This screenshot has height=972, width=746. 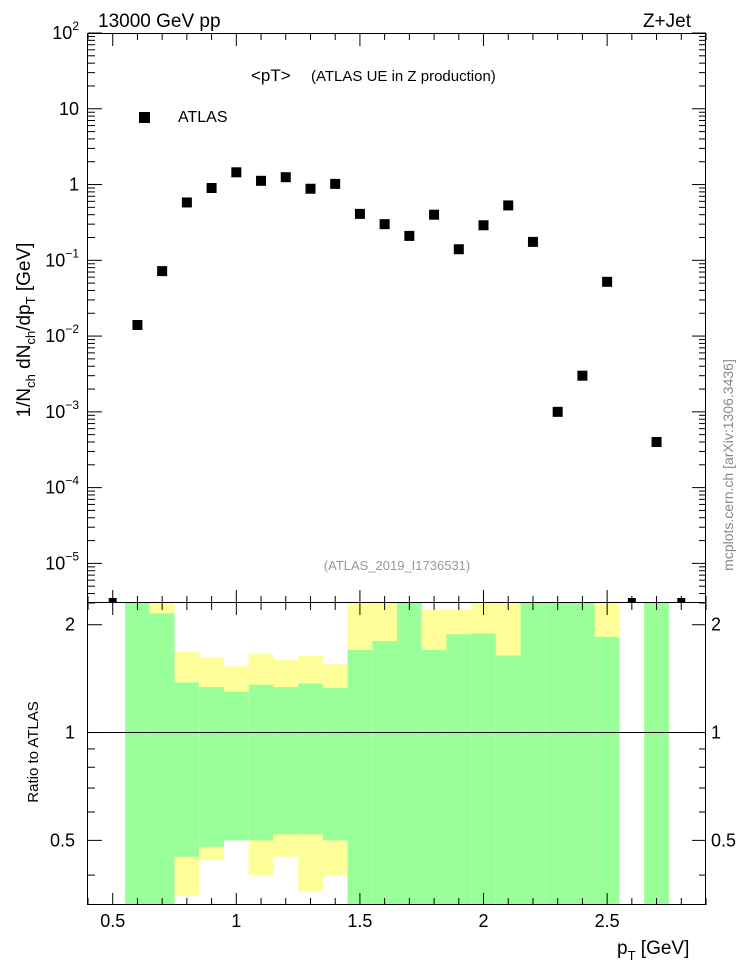 What do you see at coordinates (359, 921) in the screenshot?
I see `x-tick-label: 1.5` at bounding box center [359, 921].